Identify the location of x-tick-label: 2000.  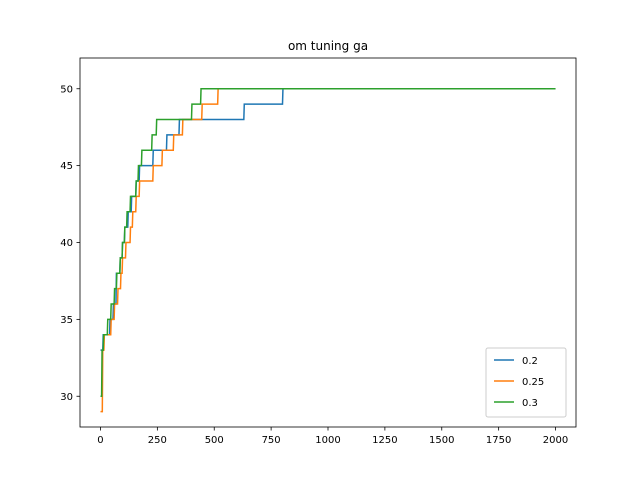
(555, 440).